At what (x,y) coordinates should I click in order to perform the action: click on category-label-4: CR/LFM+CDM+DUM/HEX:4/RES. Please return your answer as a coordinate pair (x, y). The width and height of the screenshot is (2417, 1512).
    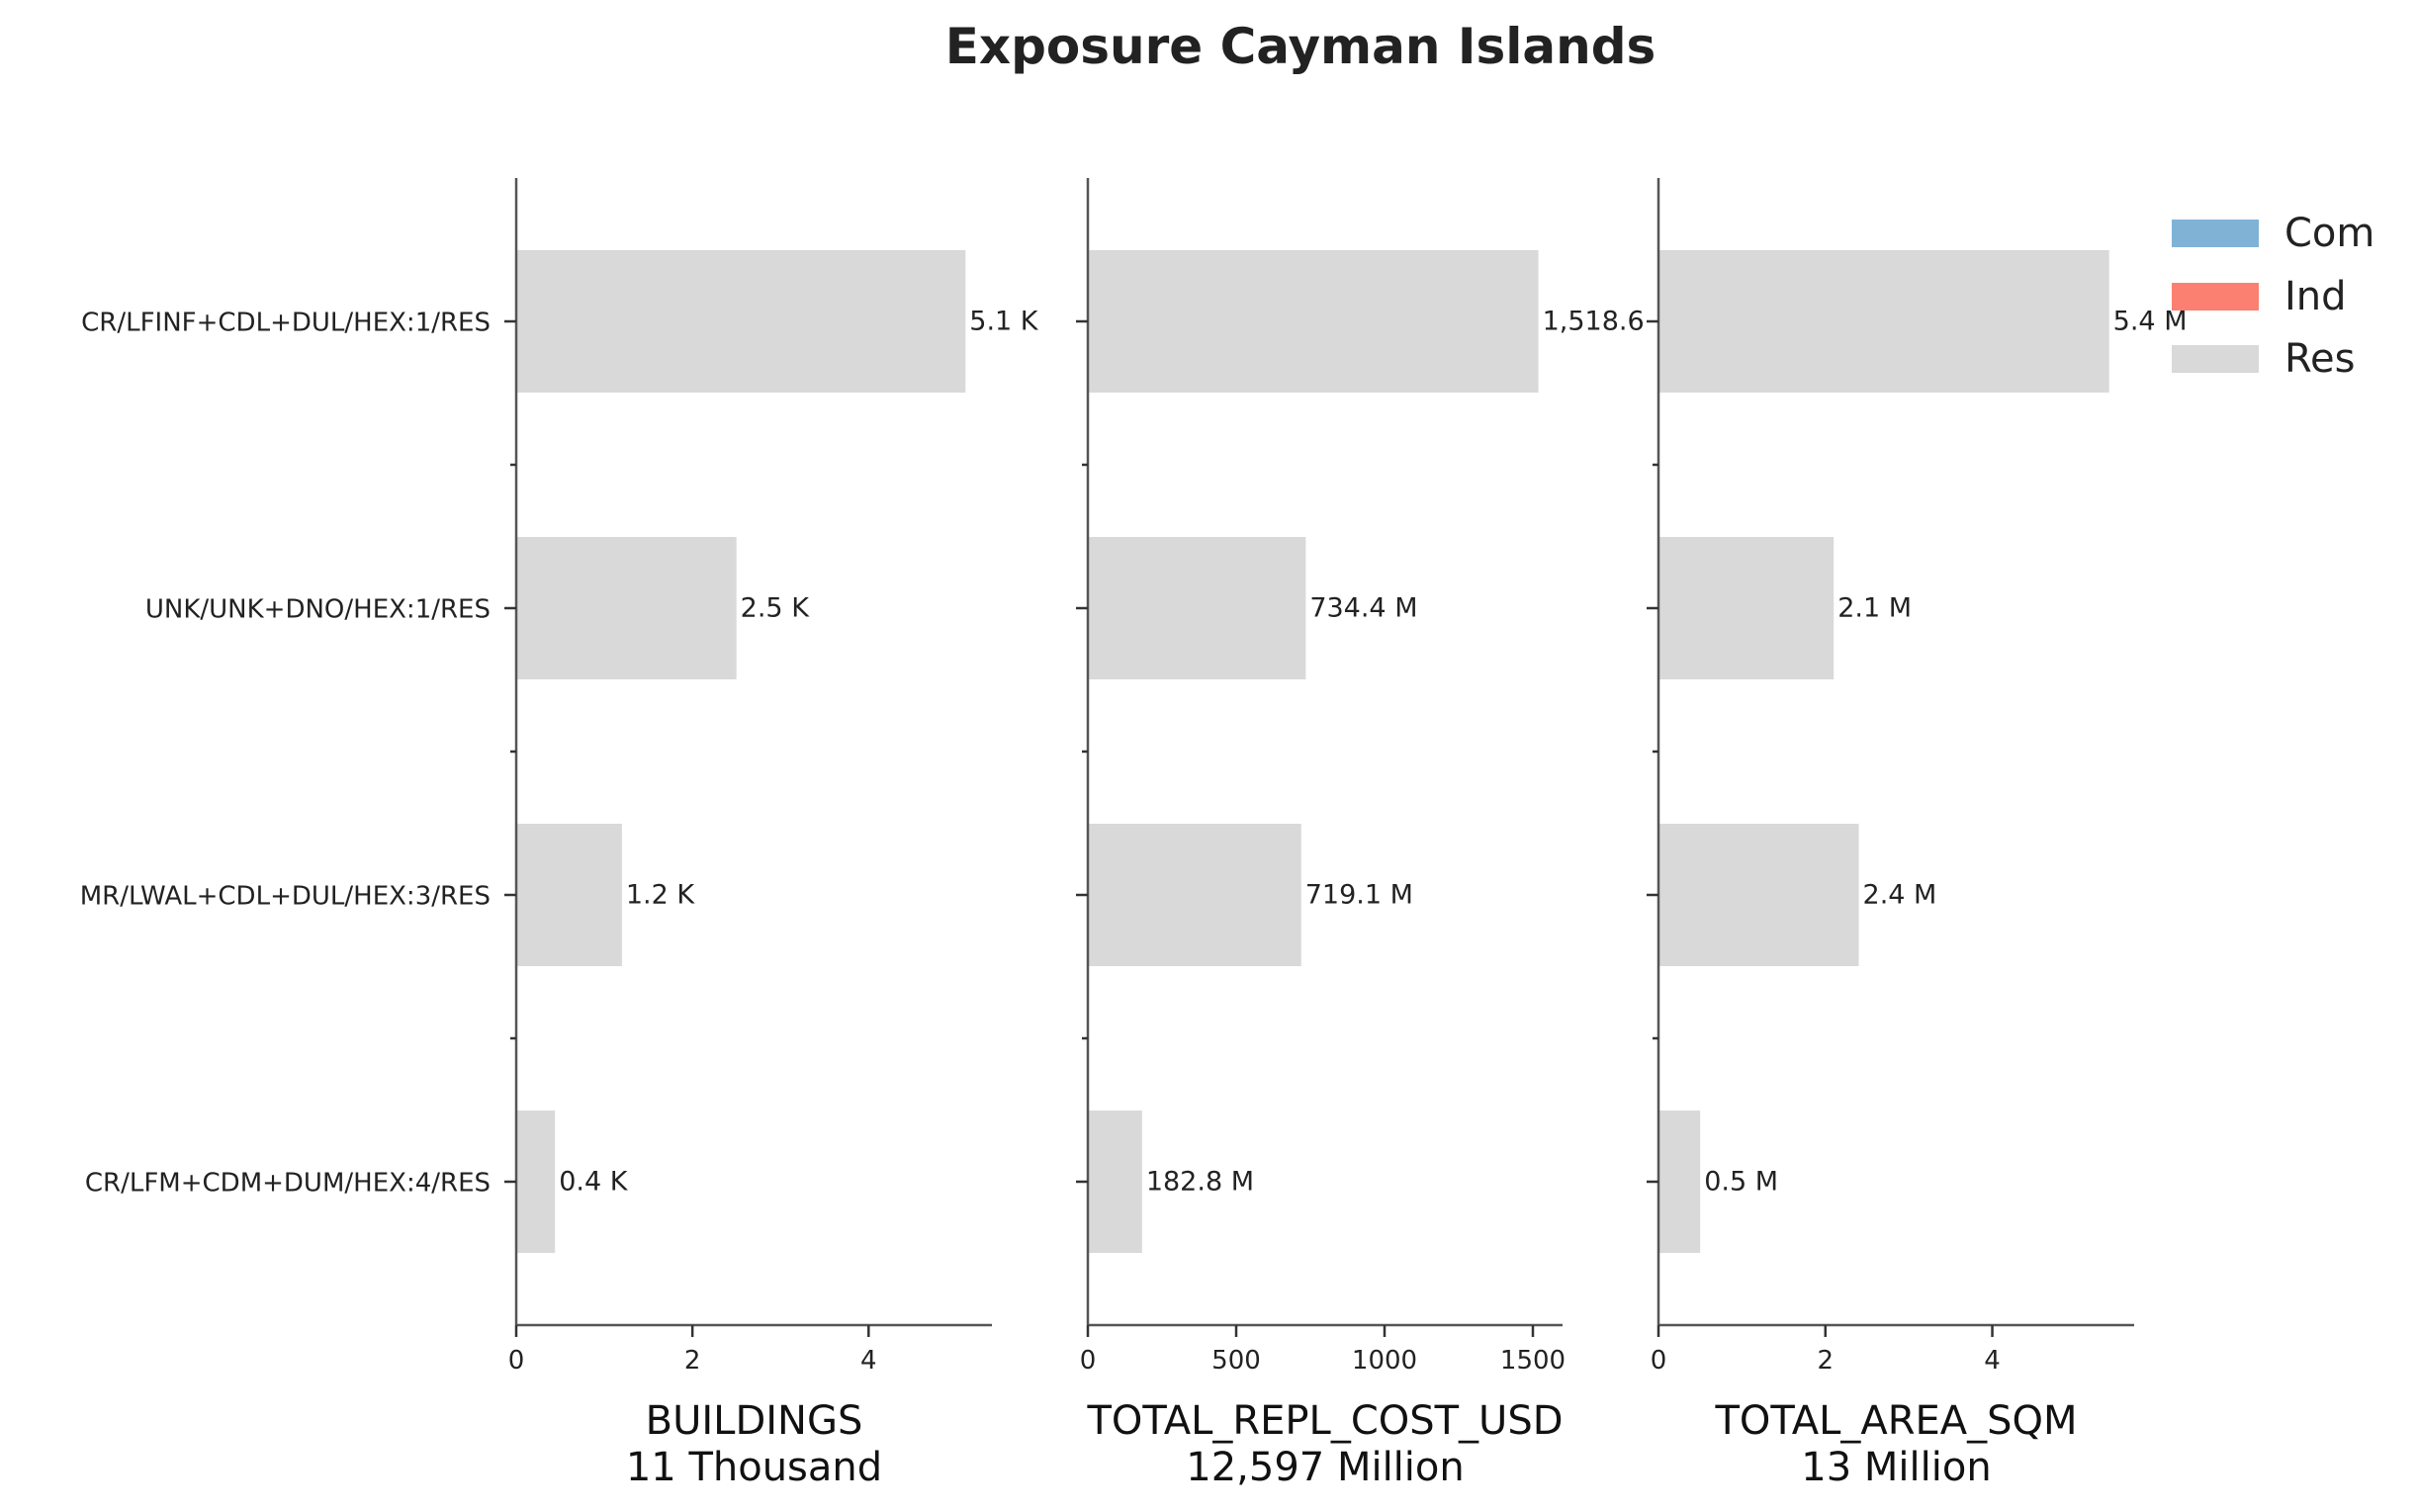
    Looking at the image, I should click on (288, 1184).